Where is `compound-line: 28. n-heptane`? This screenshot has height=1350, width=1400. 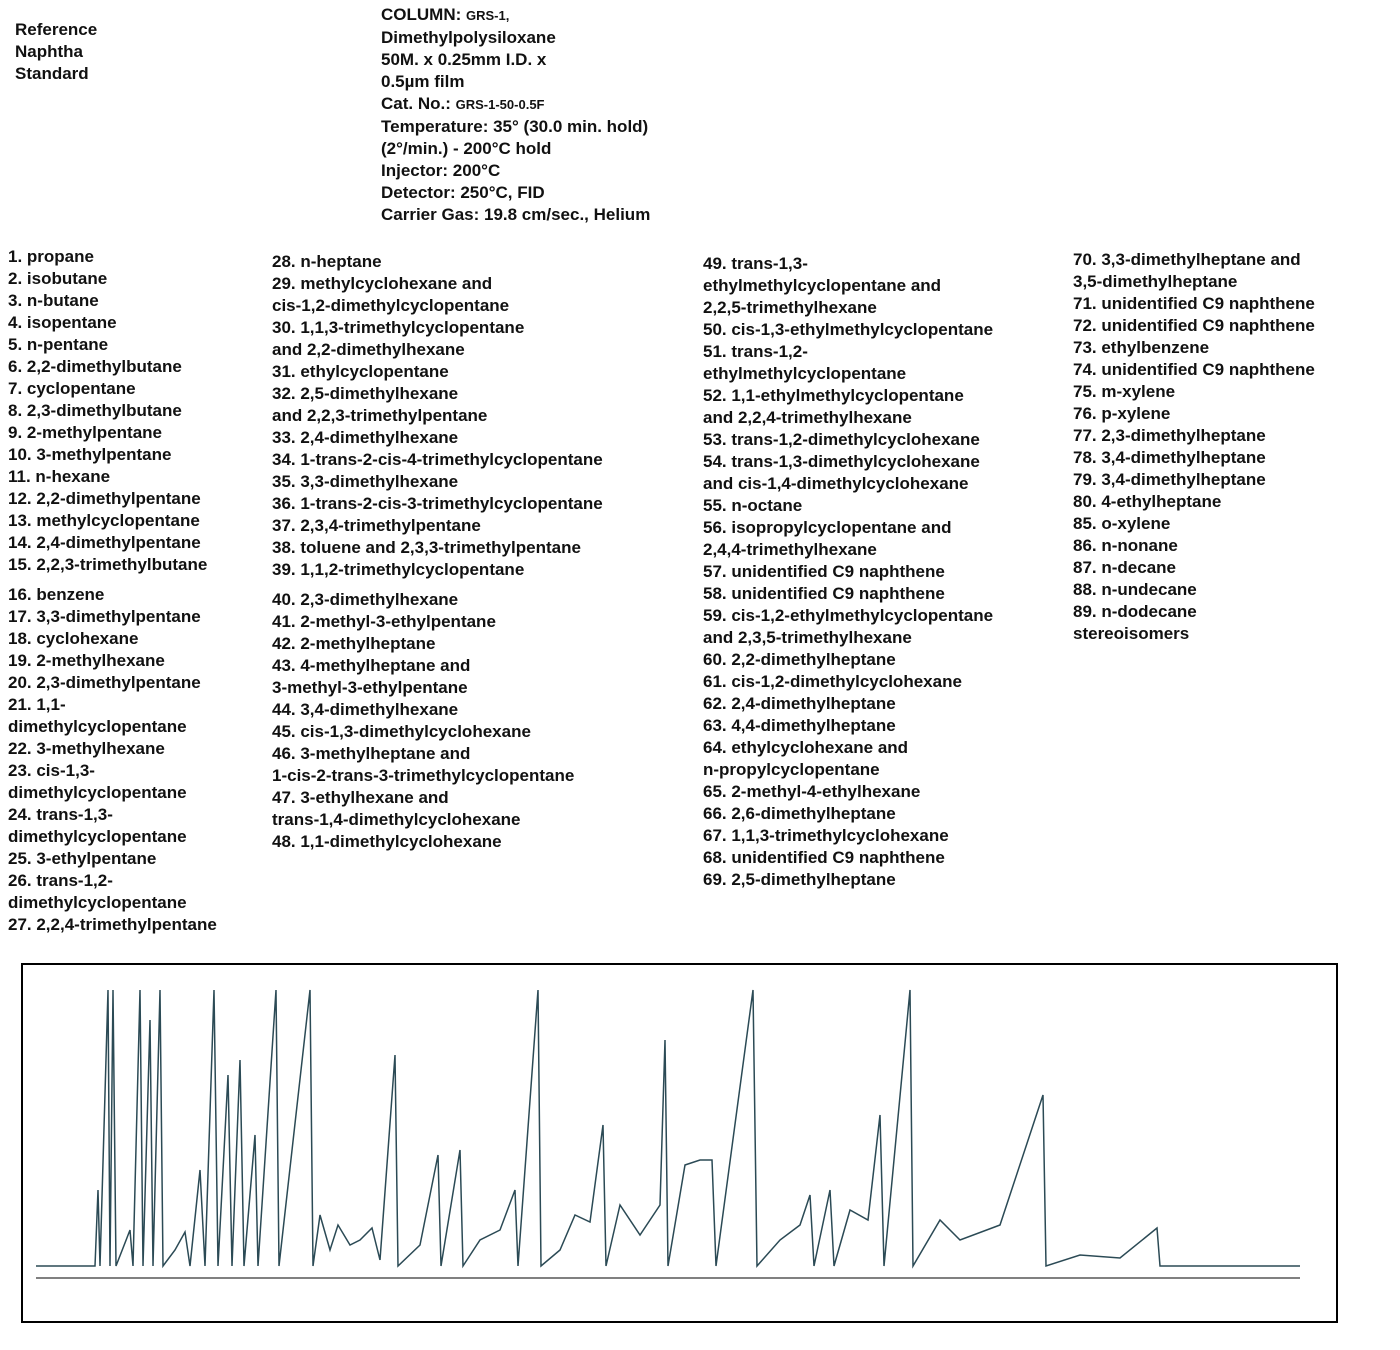
compound-line: 28. n-heptane is located at coordinates (327, 261).